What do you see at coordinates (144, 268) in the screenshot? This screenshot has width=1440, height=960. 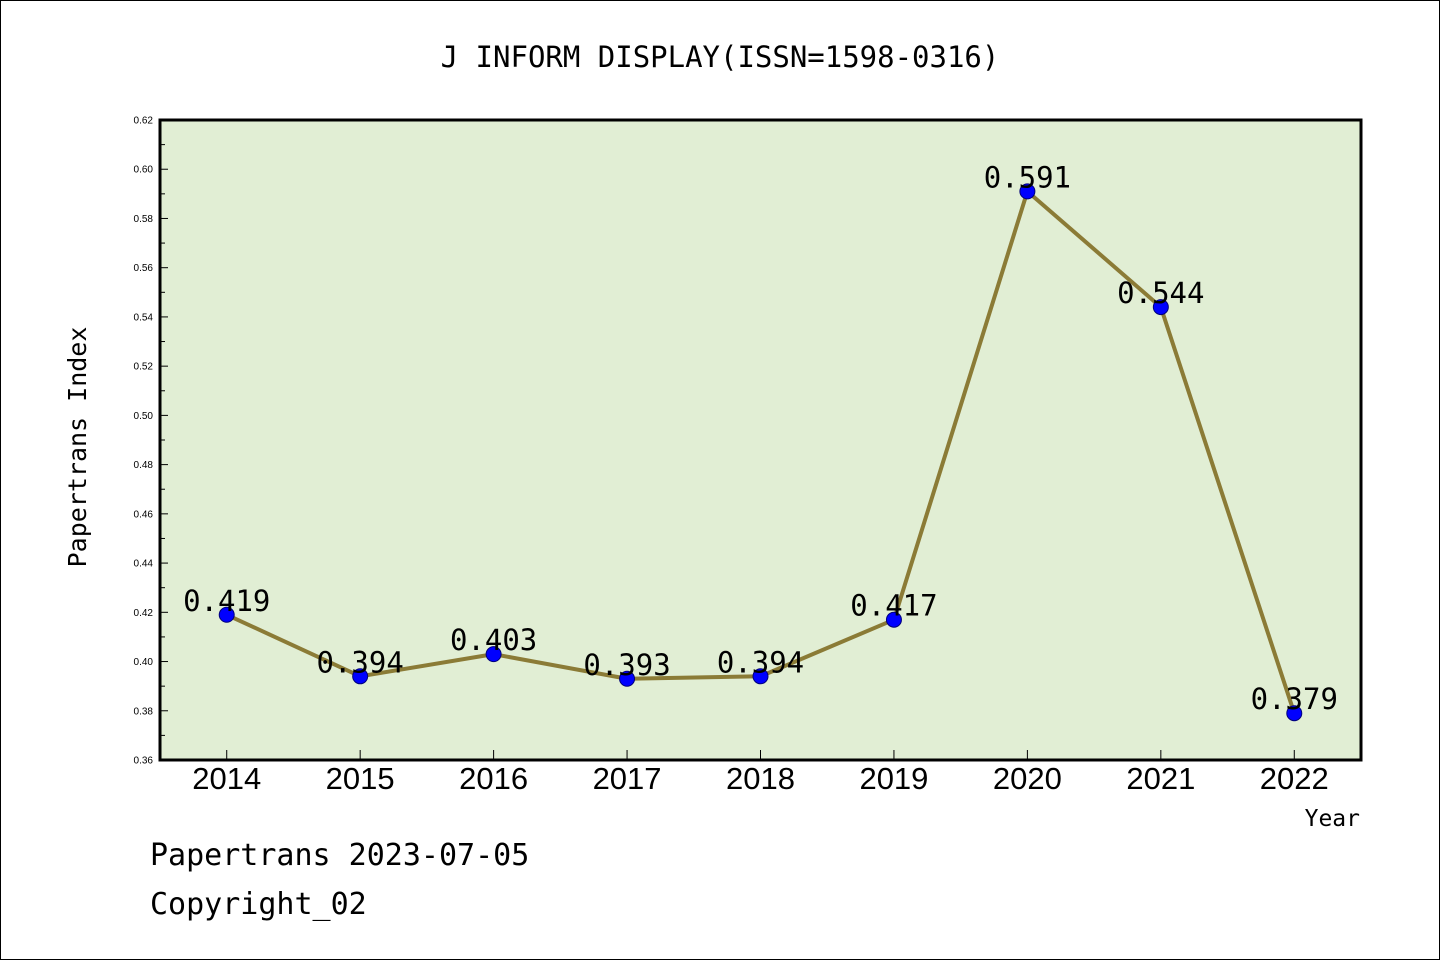 I see `y-tick-label: 0.56` at bounding box center [144, 268].